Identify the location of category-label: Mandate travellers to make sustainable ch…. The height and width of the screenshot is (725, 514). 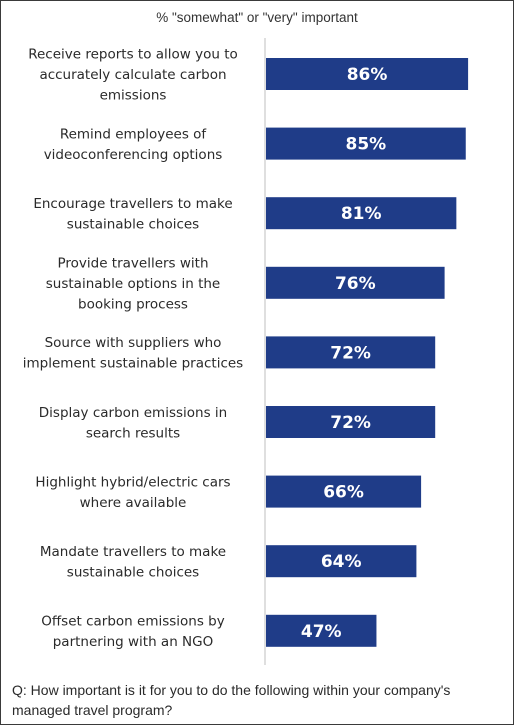
(133, 562).